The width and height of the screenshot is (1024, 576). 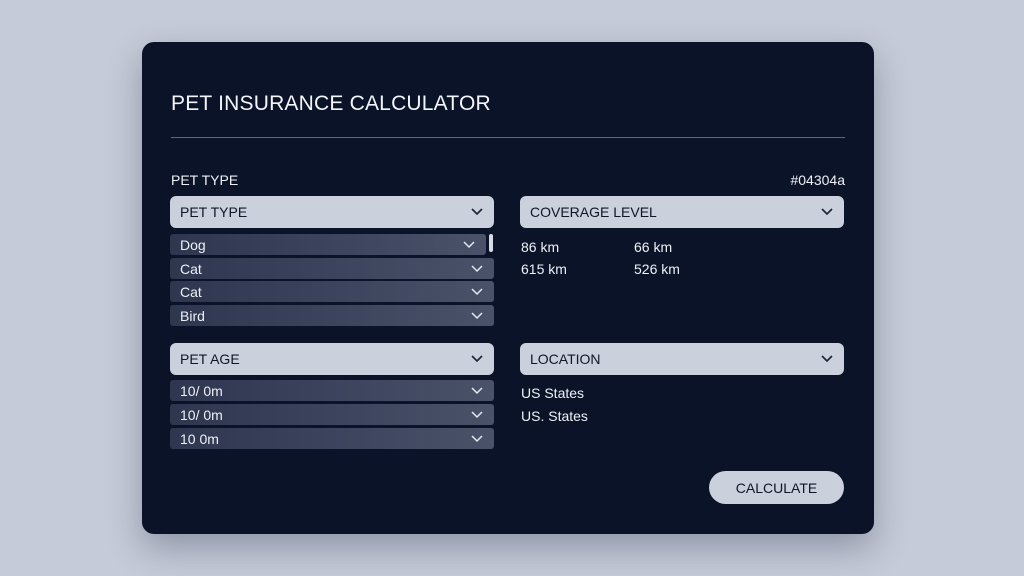 What do you see at coordinates (565, 359) in the screenshot?
I see `location-select-label: LOCATION` at bounding box center [565, 359].